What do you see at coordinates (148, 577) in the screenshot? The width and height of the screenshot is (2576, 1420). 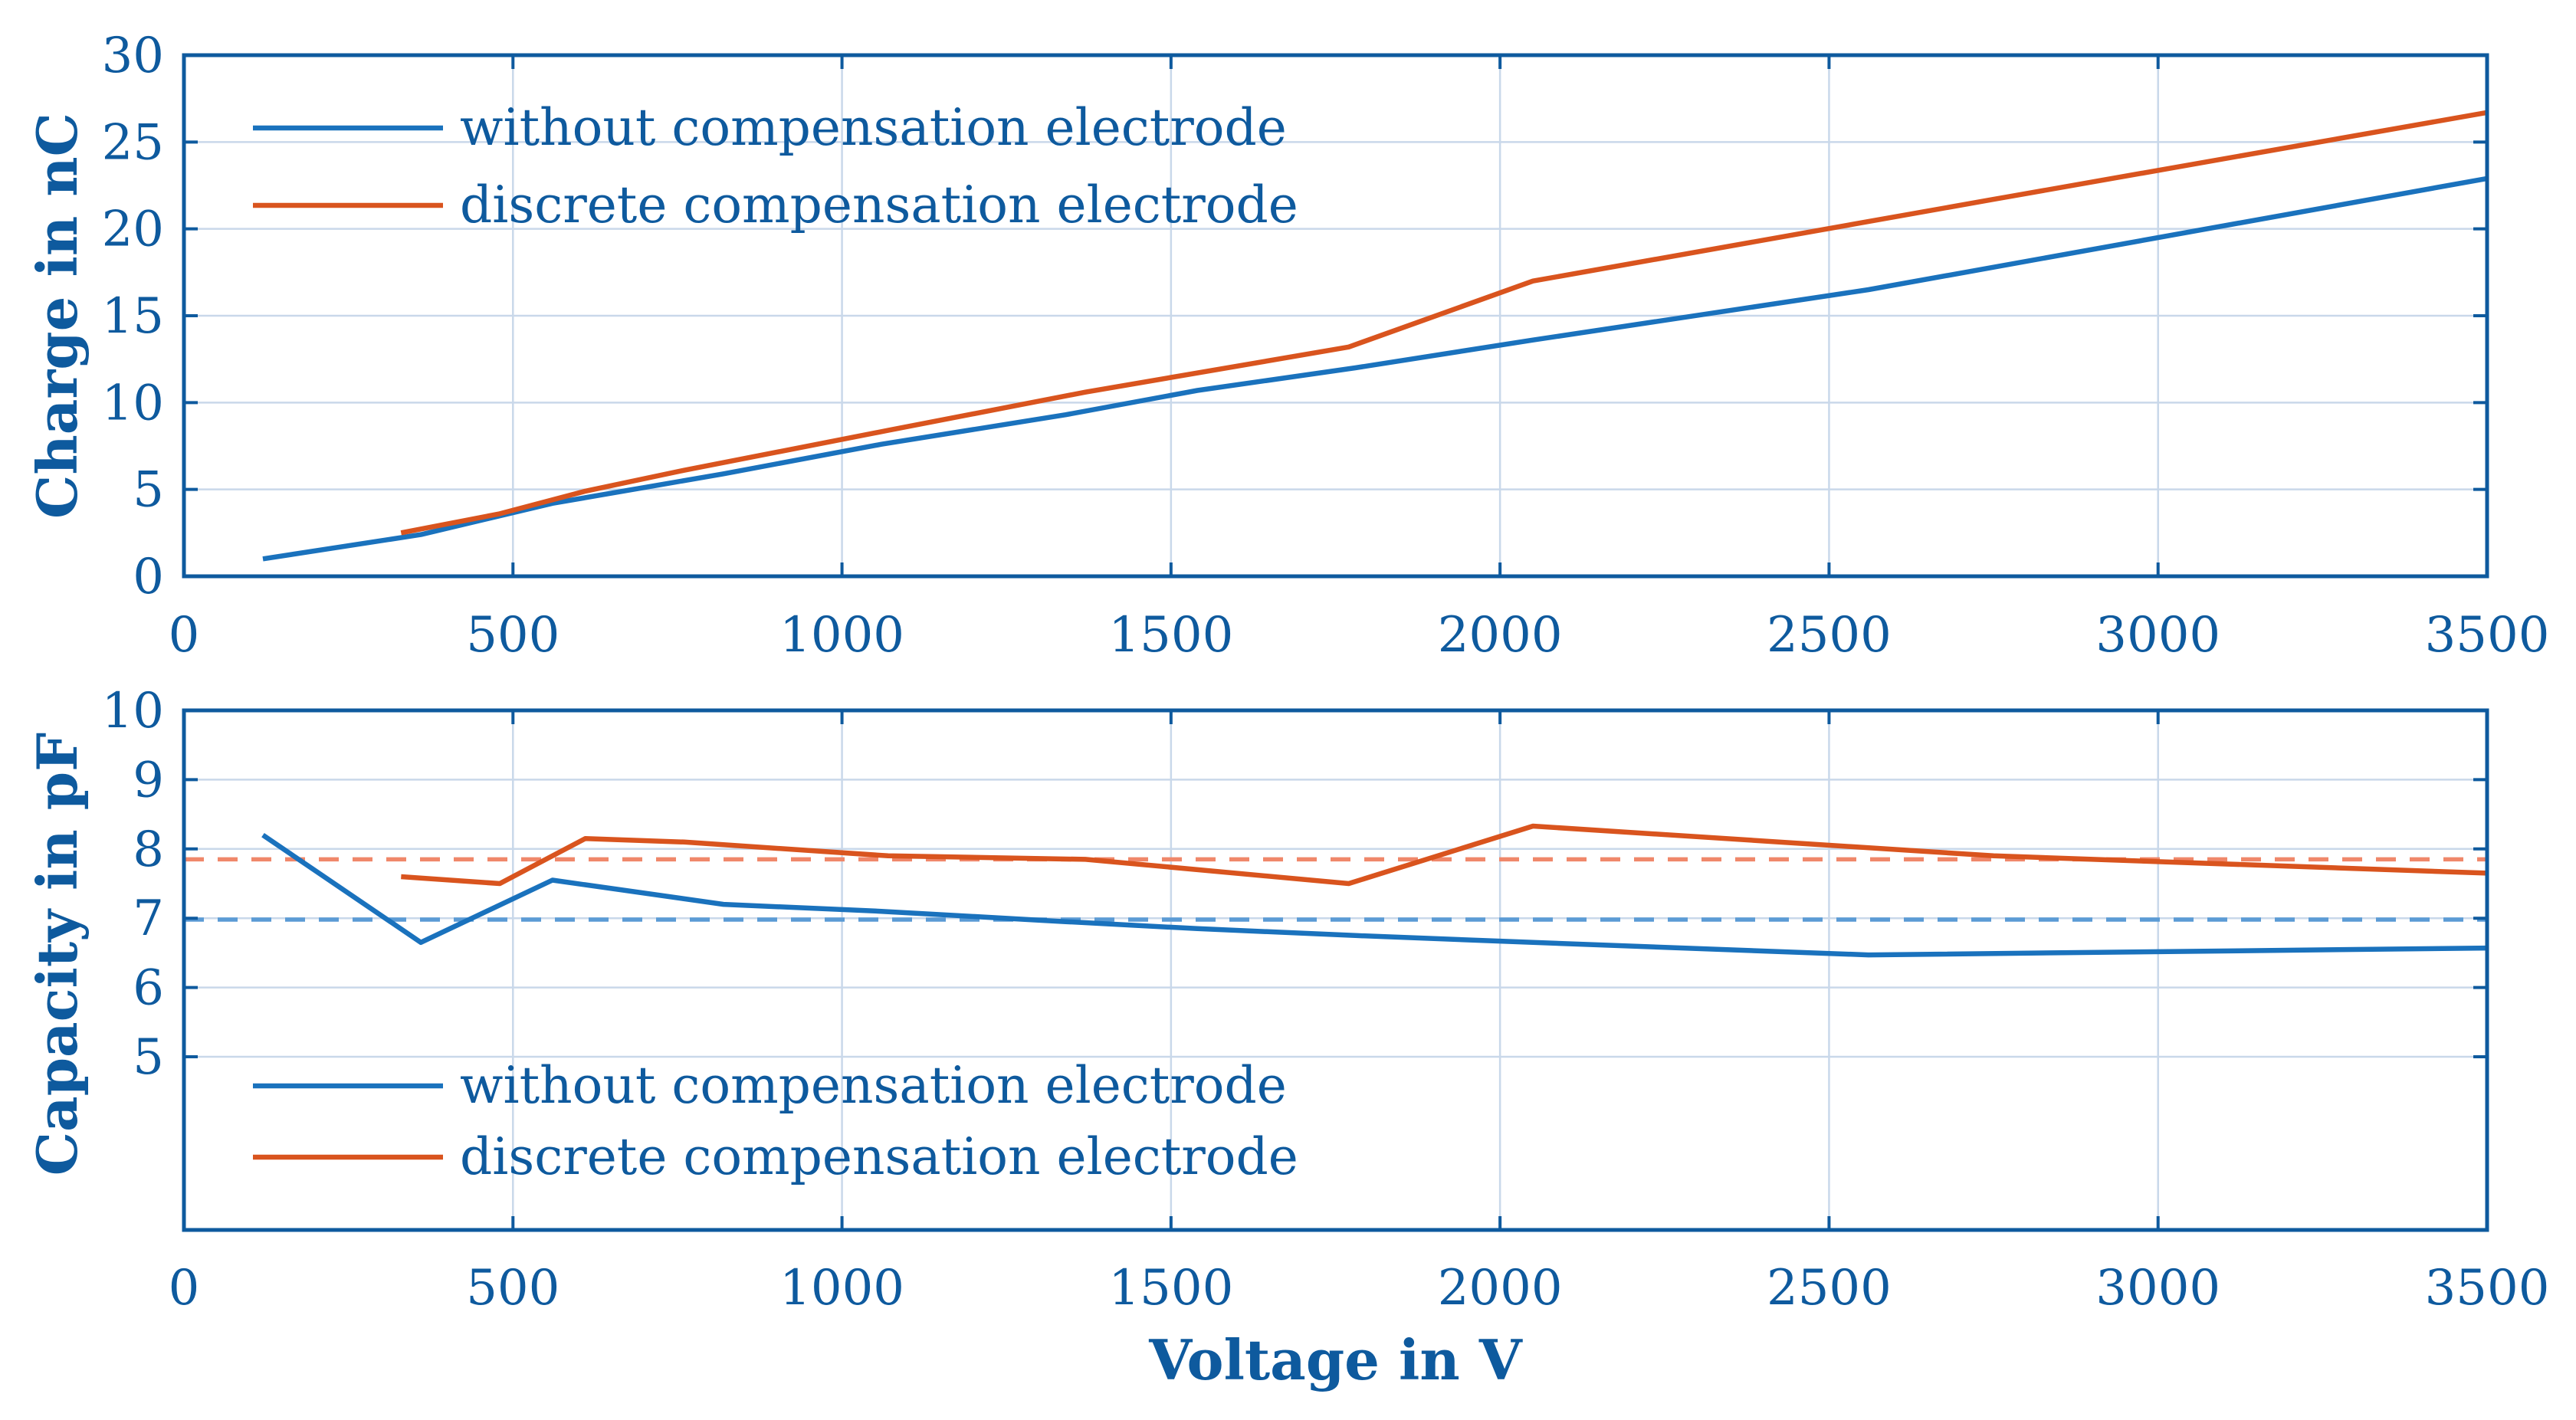 I see `y-tick-label: 0` at bounding box center [148, 577].